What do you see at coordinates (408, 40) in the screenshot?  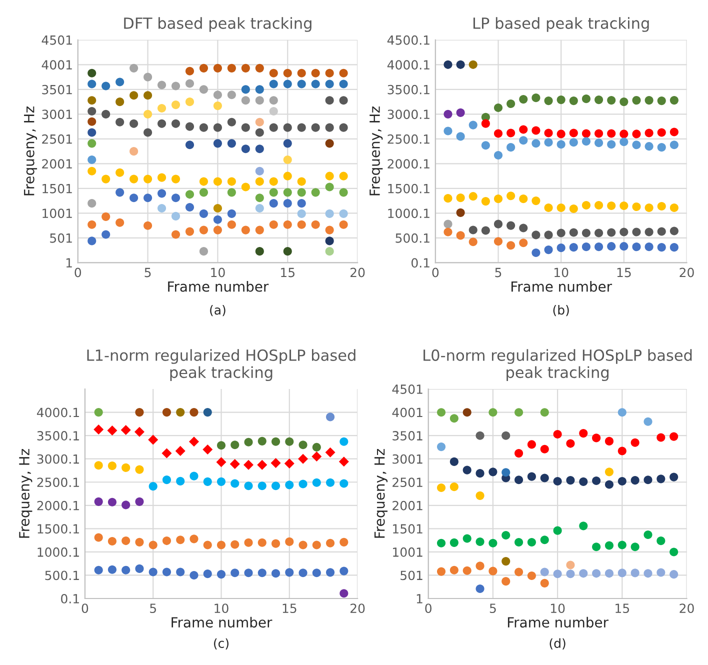 I see `y-tick-label: 4500.1` at bounding box center [408, 40].